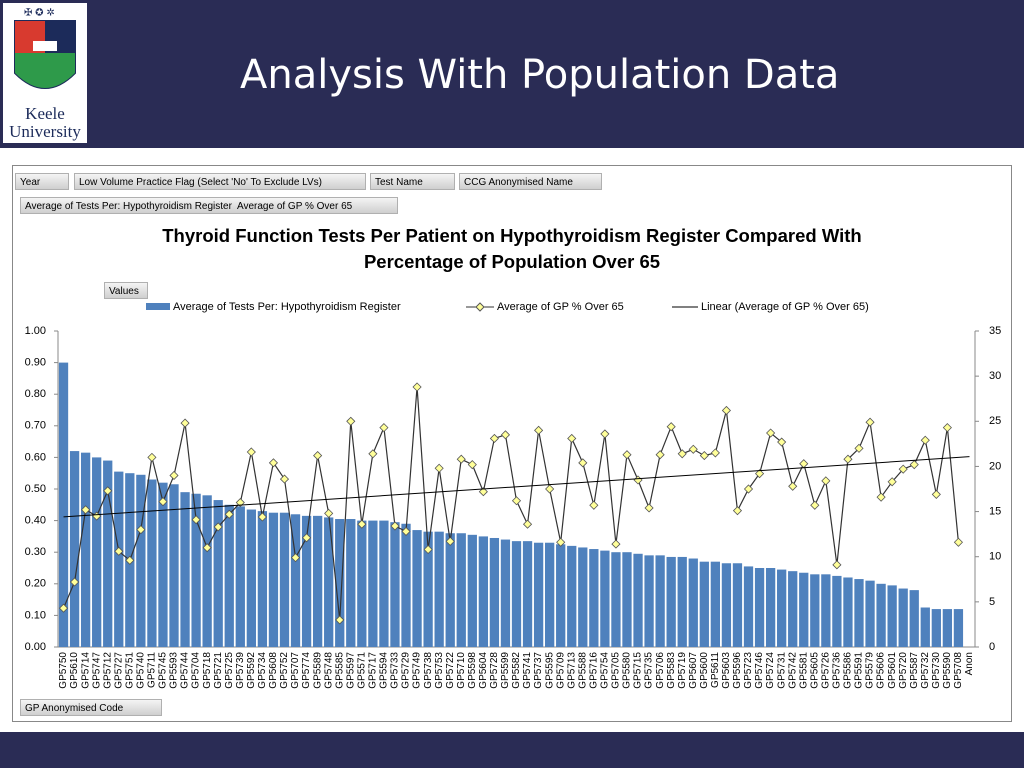 The height and width of the screenshot is (768, 1024). What do you see at coordinates (549, 670) in the screenshot?
I see `x-tick-label: GP5595` at bounding box center [549, 670].